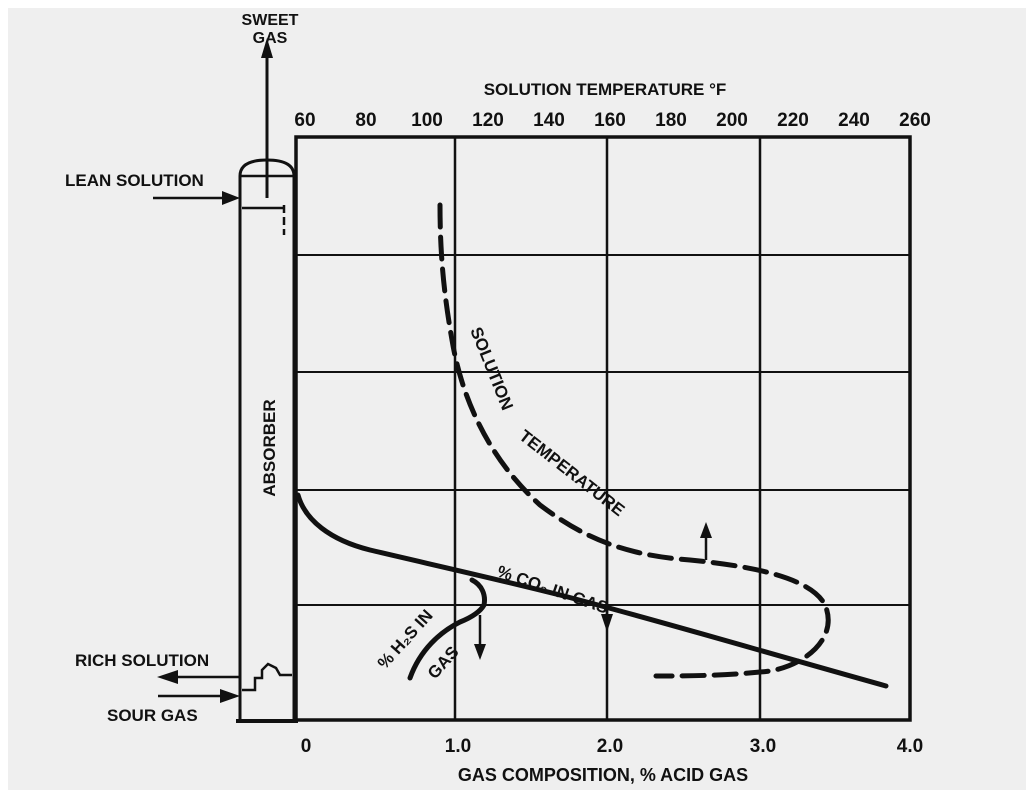 The width and height of the screenshot is (1034, 798). Describe the element at coordinates (480, 637) in the screenshot. I see `h2s-down-arrow-icon` at that location.